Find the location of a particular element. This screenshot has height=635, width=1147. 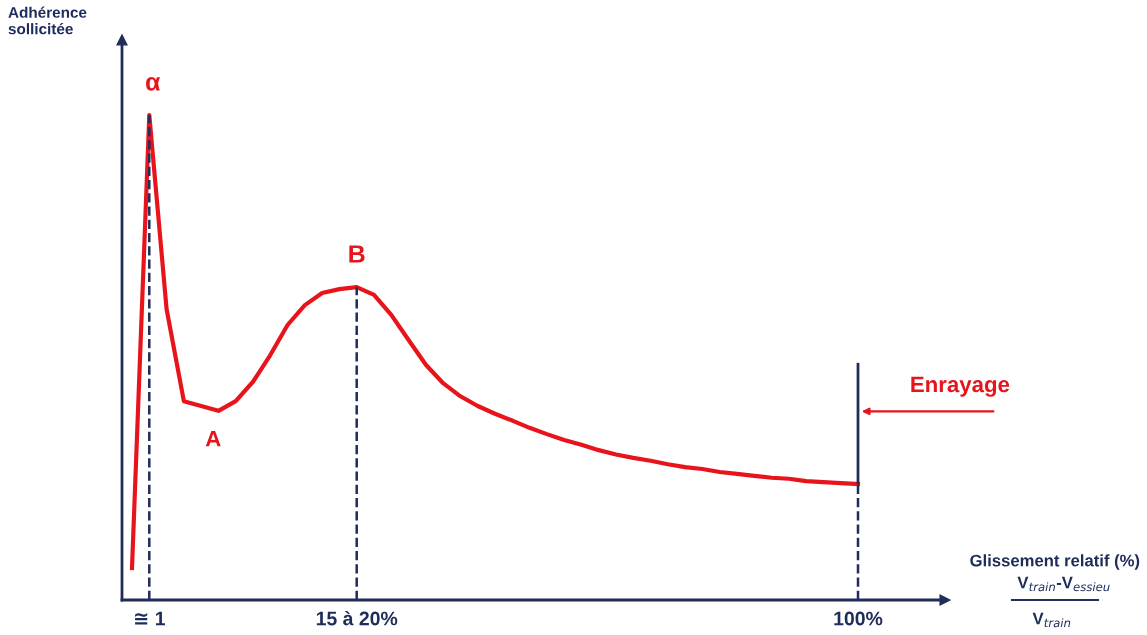

annotation: α is located at coordinates (153, 83).